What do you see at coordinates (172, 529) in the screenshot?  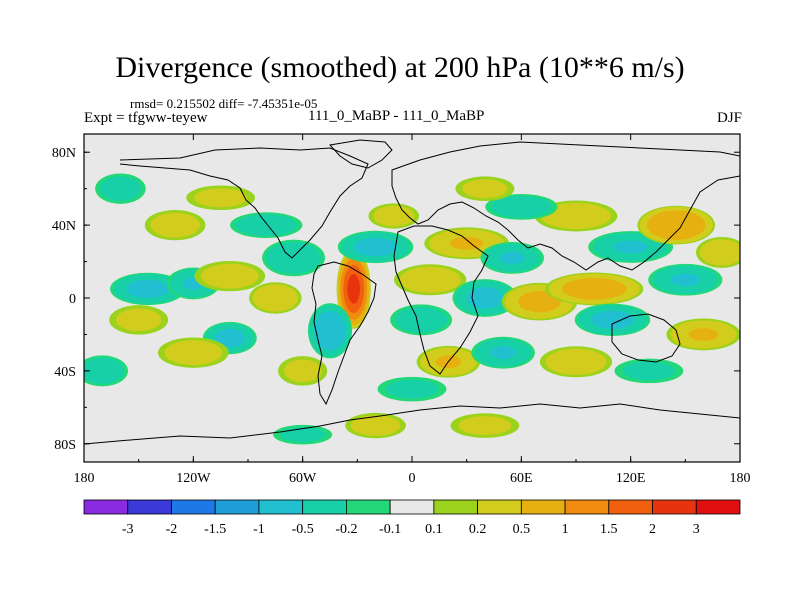 I see `colorbar-label: -2` at bounding box center [172, 529].